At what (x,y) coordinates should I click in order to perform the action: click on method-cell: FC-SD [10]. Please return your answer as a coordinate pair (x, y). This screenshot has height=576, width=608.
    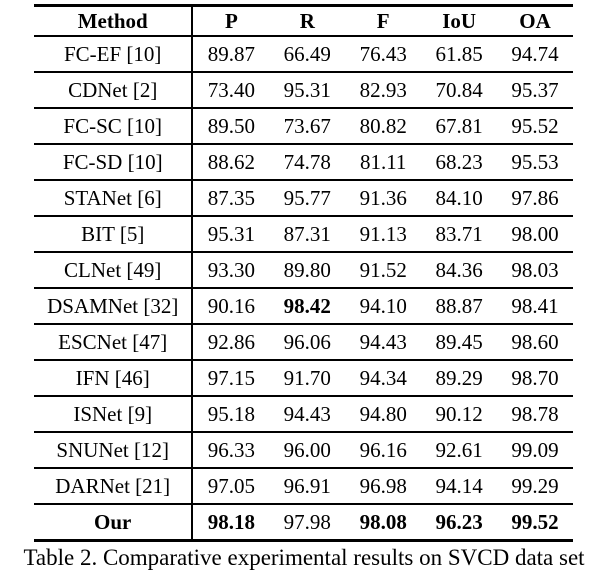
    Looking at the image, I should click on (112, 161).